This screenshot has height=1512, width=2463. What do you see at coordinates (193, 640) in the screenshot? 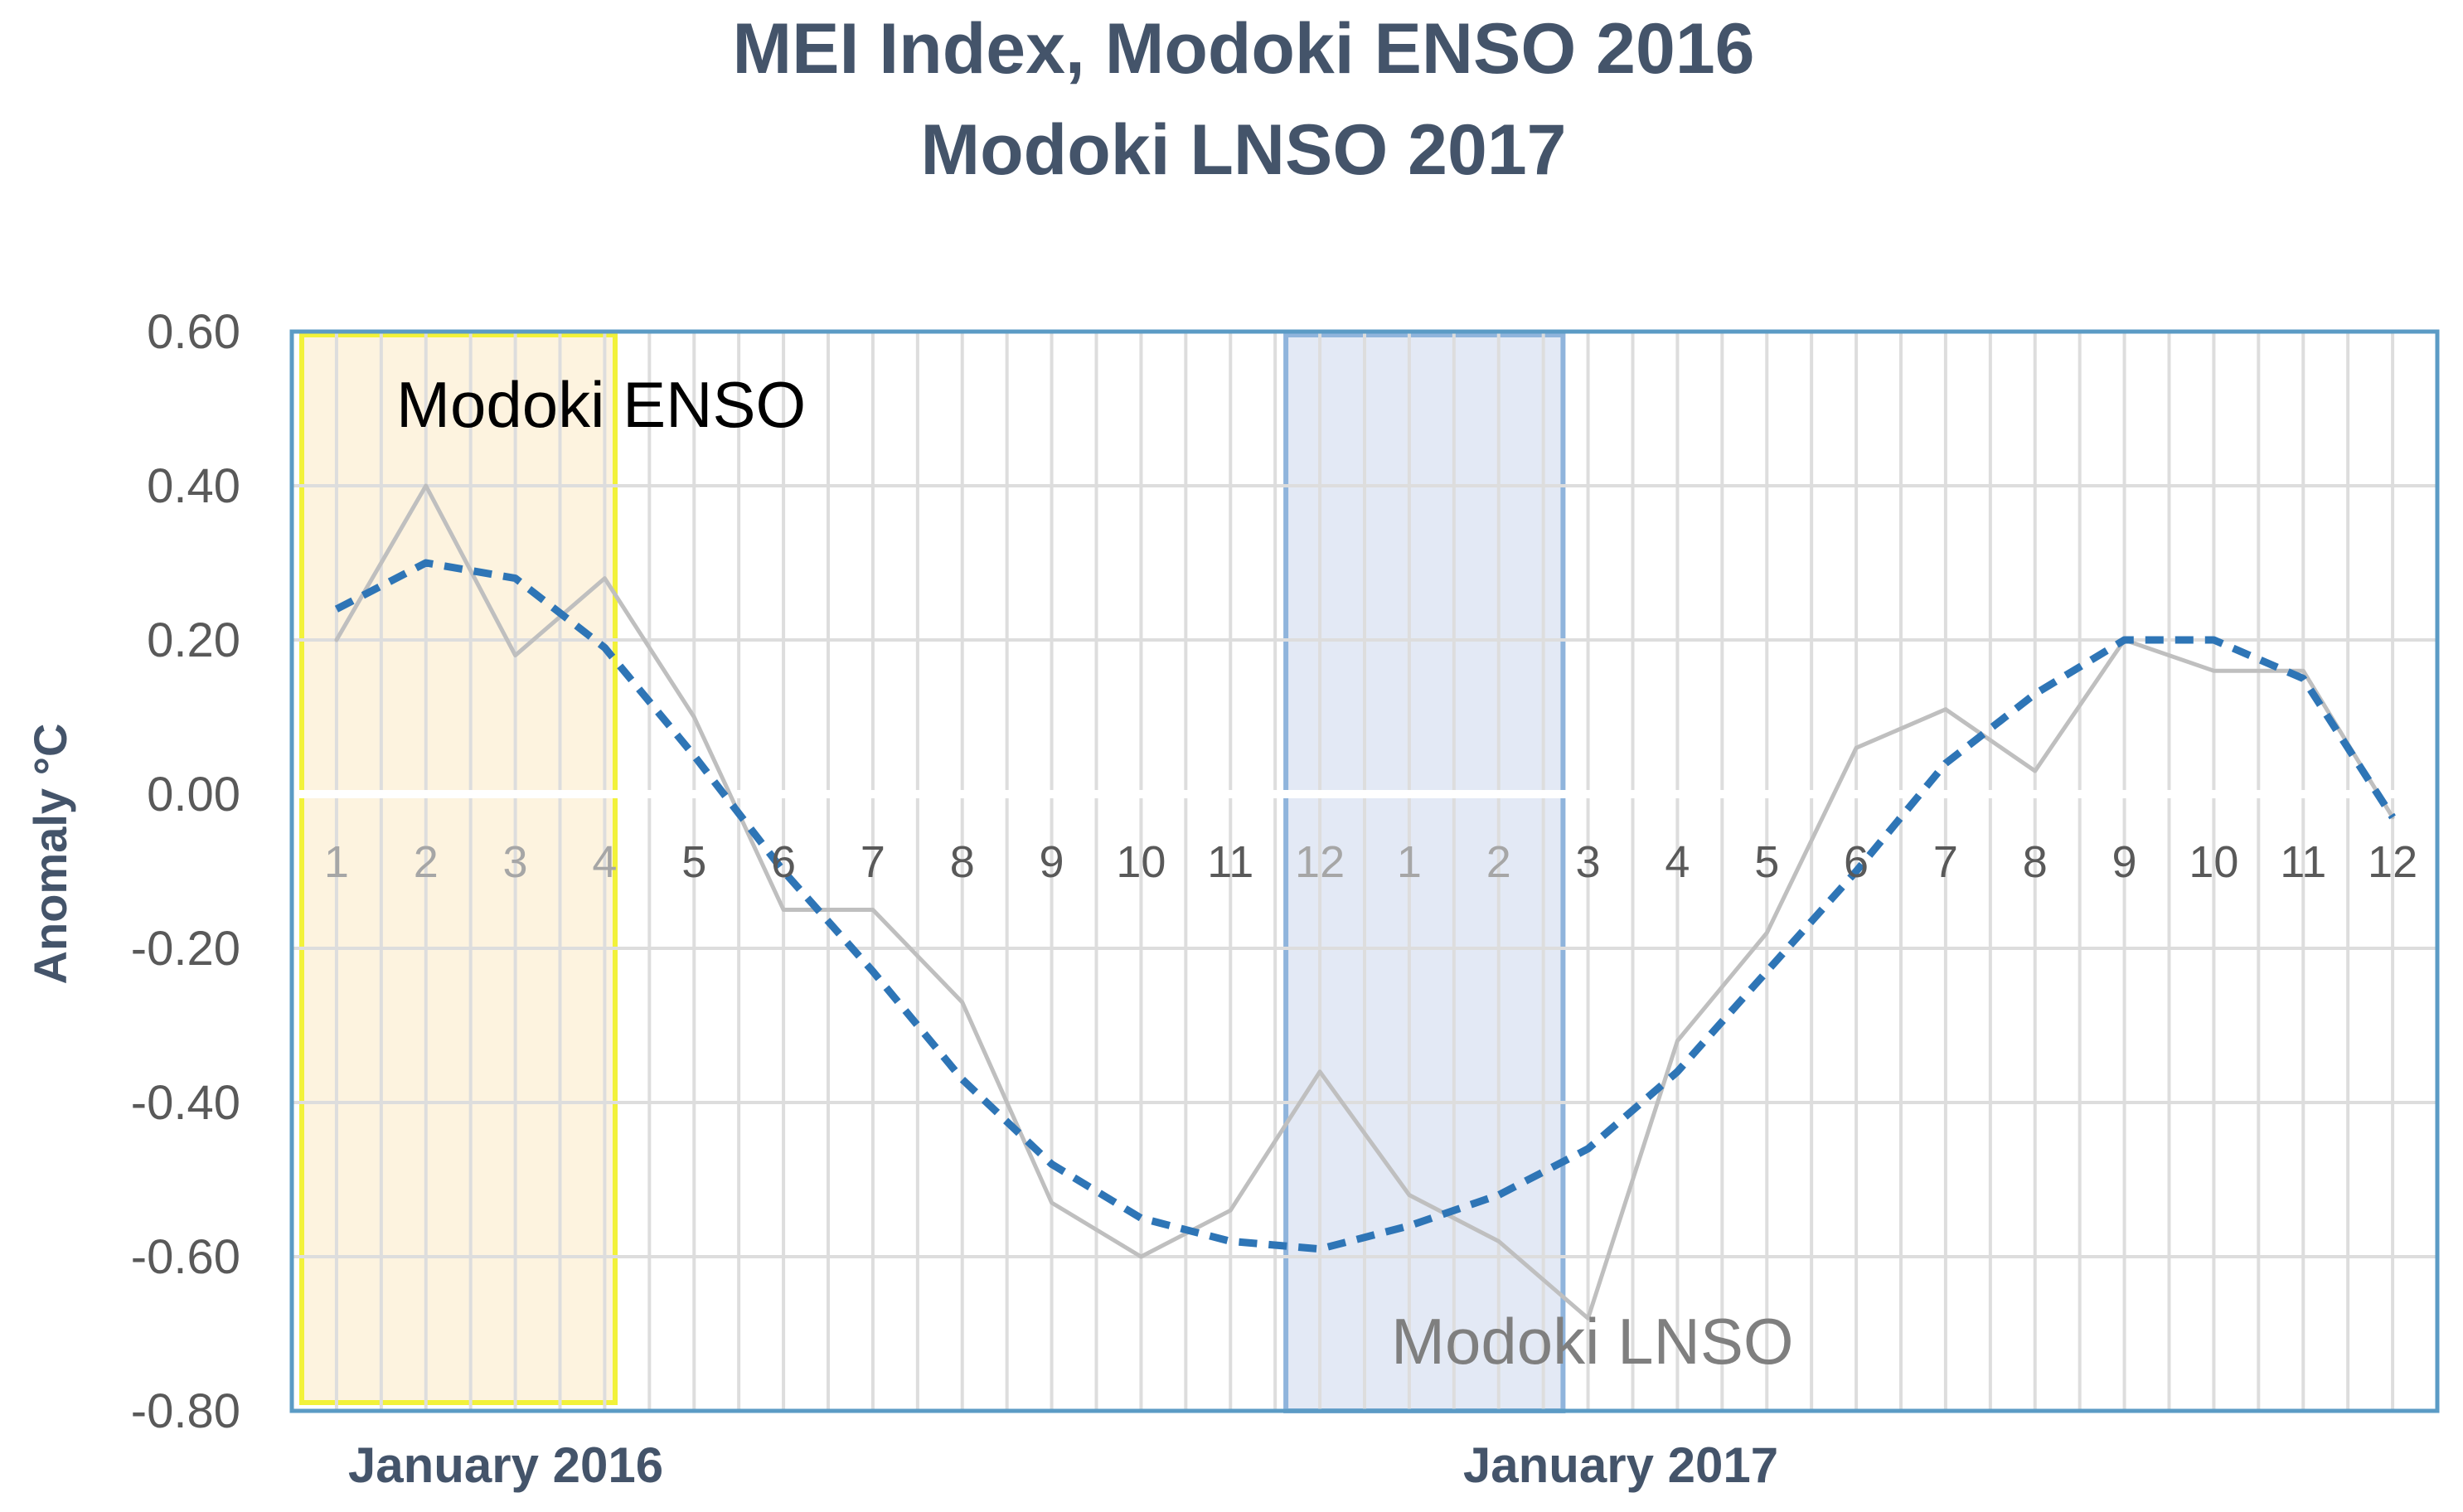
I see `y-tick-label: 0.20` at bounding box center [193, 640].